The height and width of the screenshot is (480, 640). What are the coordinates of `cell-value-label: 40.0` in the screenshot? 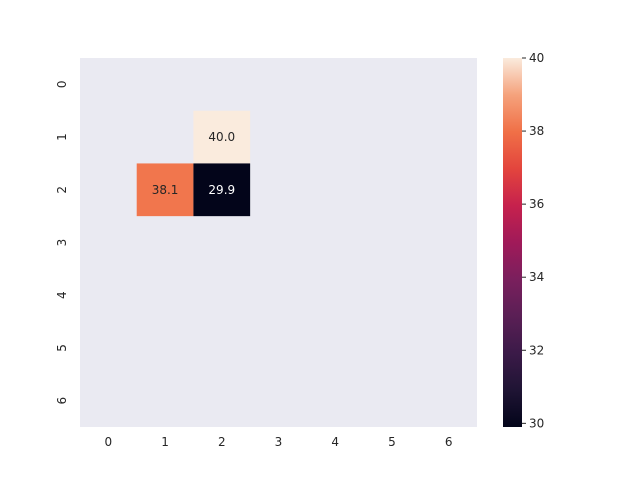 It's located at (221, 137).